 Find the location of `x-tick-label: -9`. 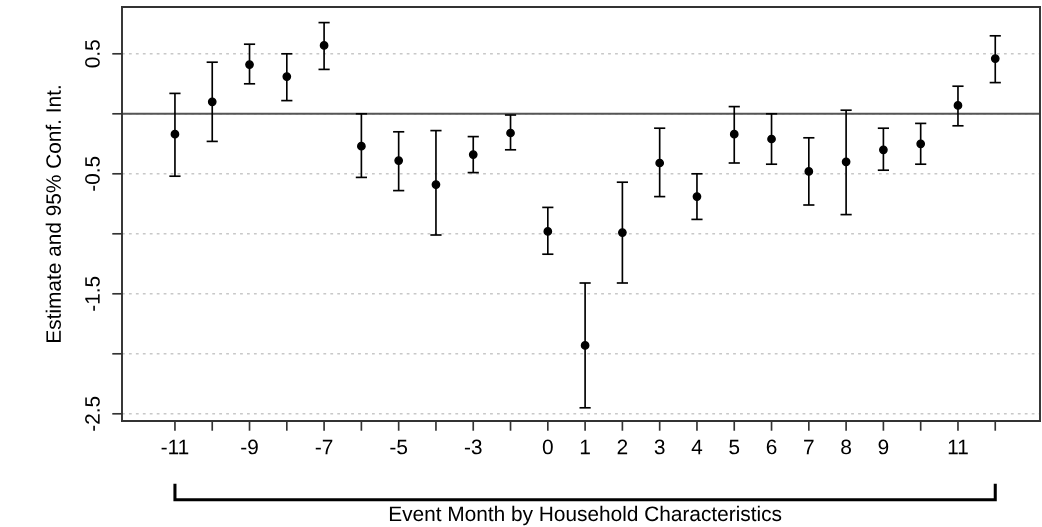

x-tick-label: -9 is located at coordinates (249, 447).